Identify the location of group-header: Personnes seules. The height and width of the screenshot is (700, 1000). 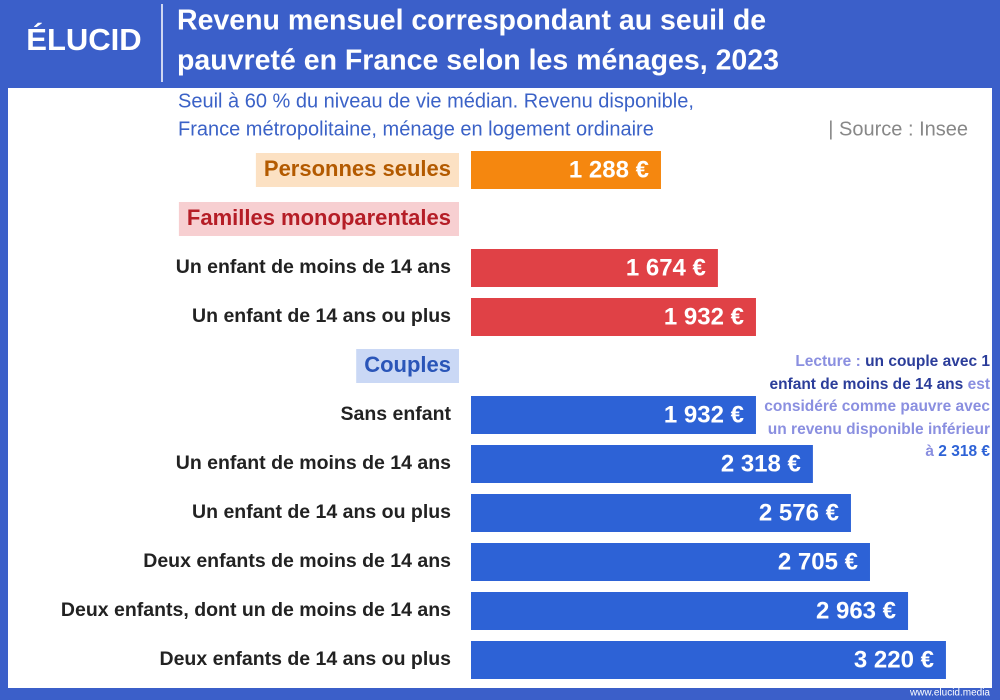
(357, 168).